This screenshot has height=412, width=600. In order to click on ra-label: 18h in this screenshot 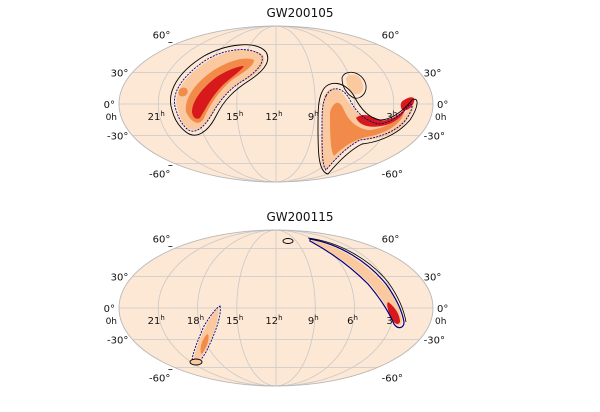, I will do `click(195, 320)`.